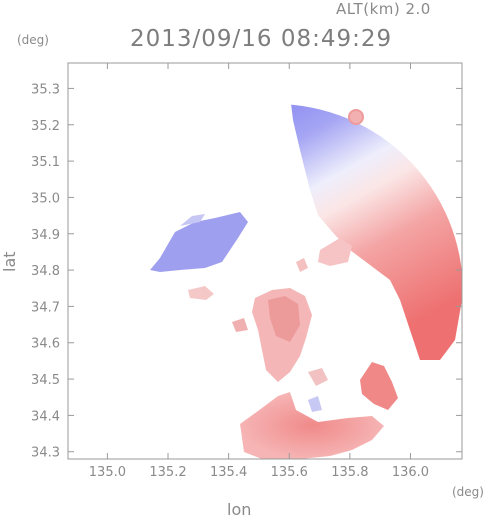 This screenshot has height=521, width=491. Describe the element at coordinates (192, 220) in the screenshot. I see `west-echo-fringe` at that location.